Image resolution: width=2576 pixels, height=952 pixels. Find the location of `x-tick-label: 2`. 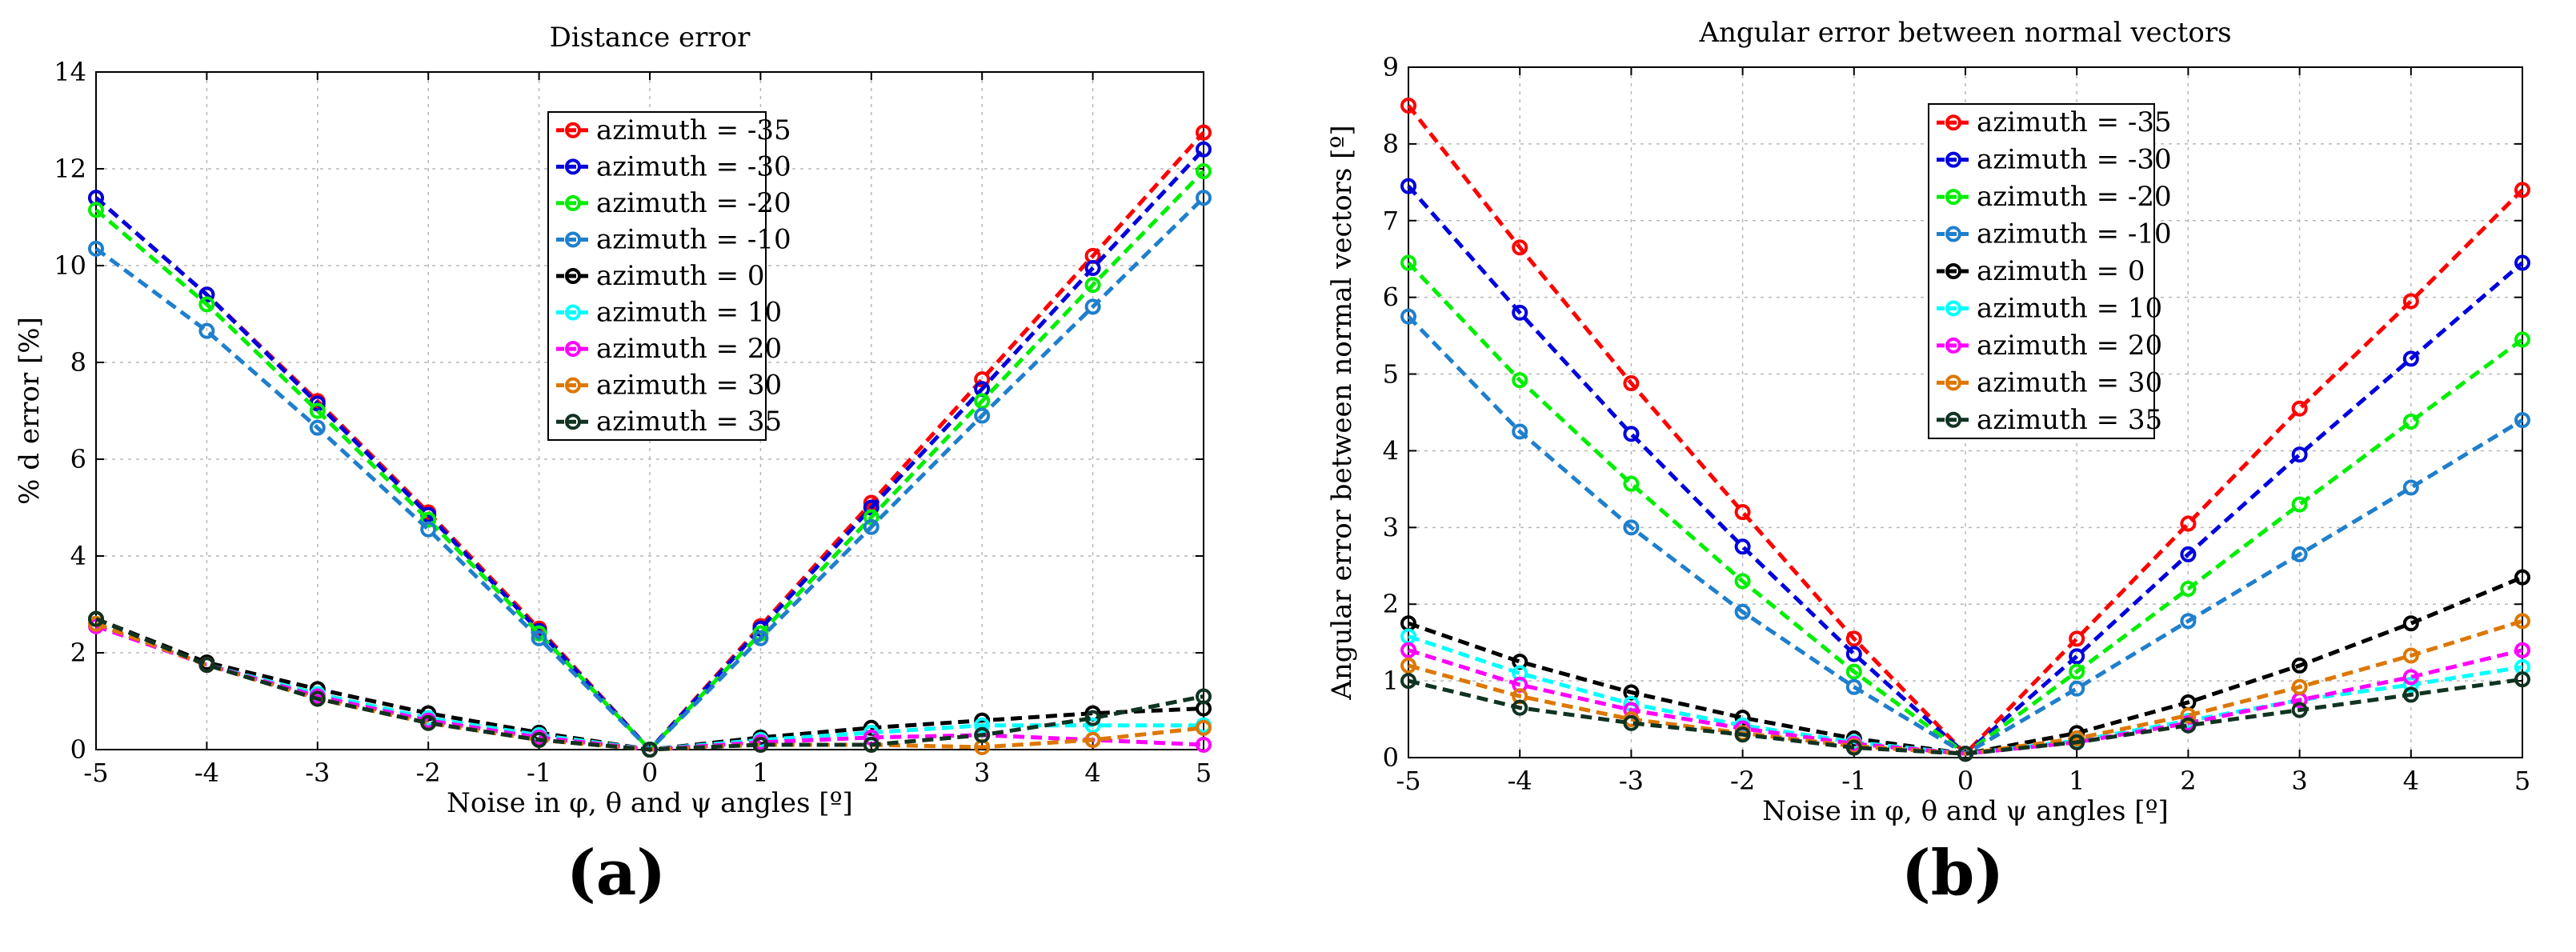

x-tick-label: 2 is located at coordinates (871, 773).